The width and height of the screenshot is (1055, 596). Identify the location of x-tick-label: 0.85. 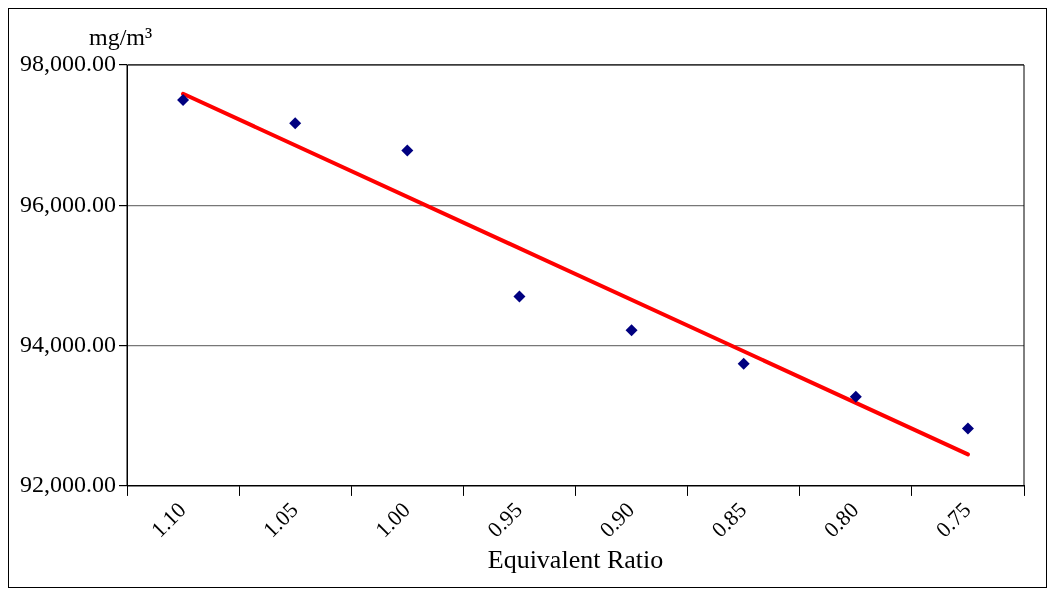
(729, 520).